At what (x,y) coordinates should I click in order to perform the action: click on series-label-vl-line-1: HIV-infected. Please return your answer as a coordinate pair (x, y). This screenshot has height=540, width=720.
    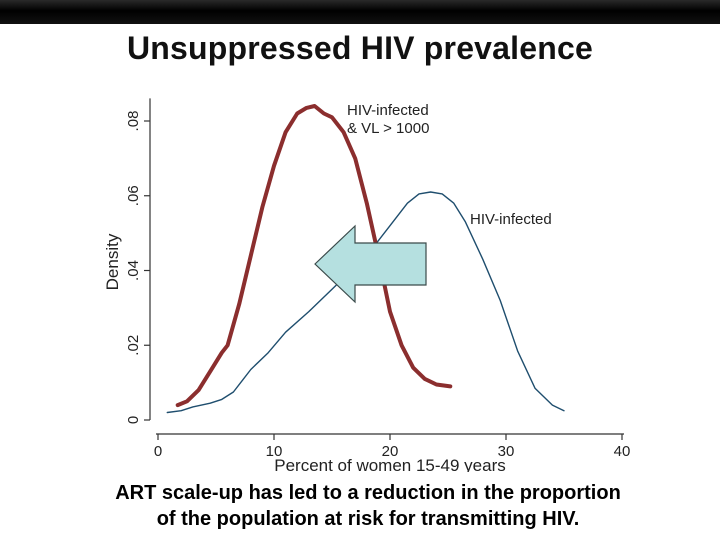
    Looking at the image, I should click on (388, 110).